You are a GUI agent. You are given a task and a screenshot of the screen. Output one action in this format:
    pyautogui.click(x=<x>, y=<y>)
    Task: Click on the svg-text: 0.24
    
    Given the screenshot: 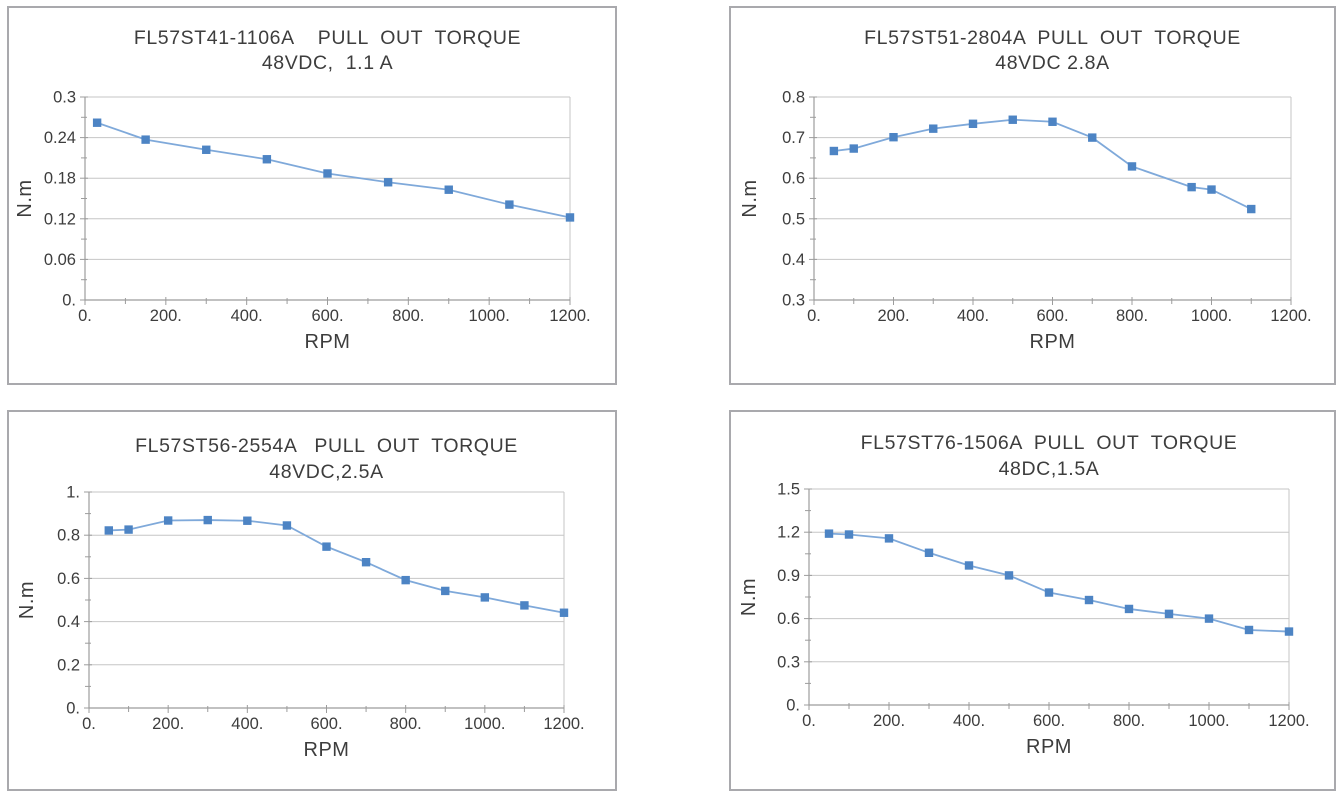 What is the action you would take?
    pyautogui.click(x=60, y=138)
    